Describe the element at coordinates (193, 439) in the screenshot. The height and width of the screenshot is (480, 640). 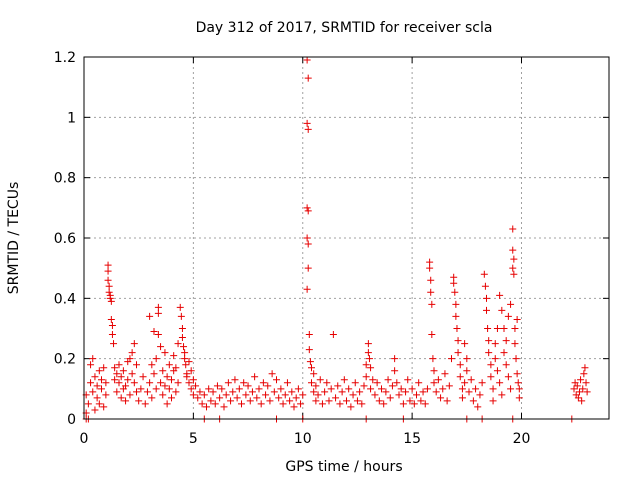
I see `x-tick-label: 5` at that location.